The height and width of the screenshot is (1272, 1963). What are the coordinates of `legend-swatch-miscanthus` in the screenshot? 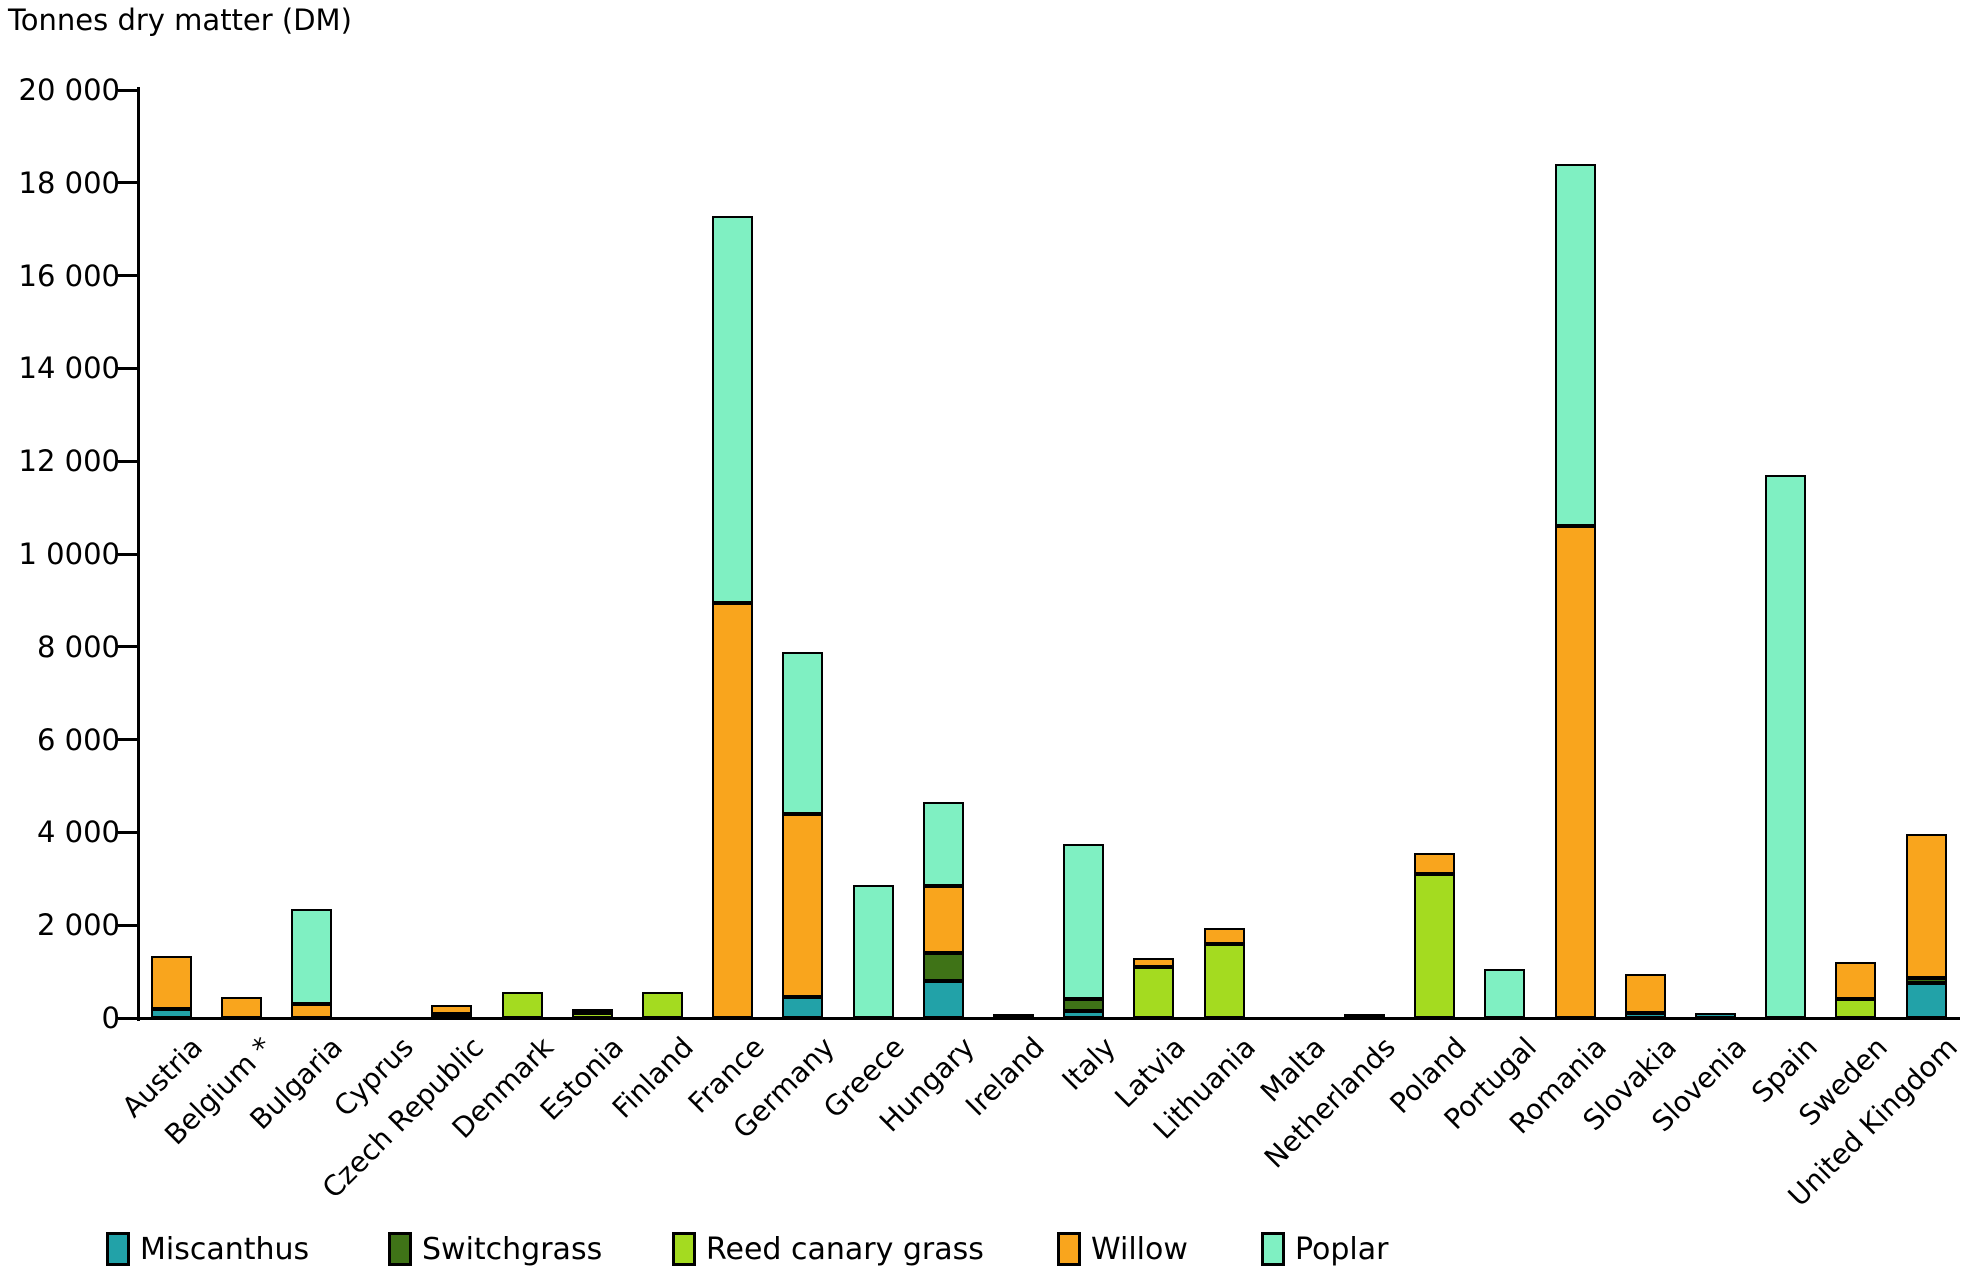 It's located at (118, 1249).